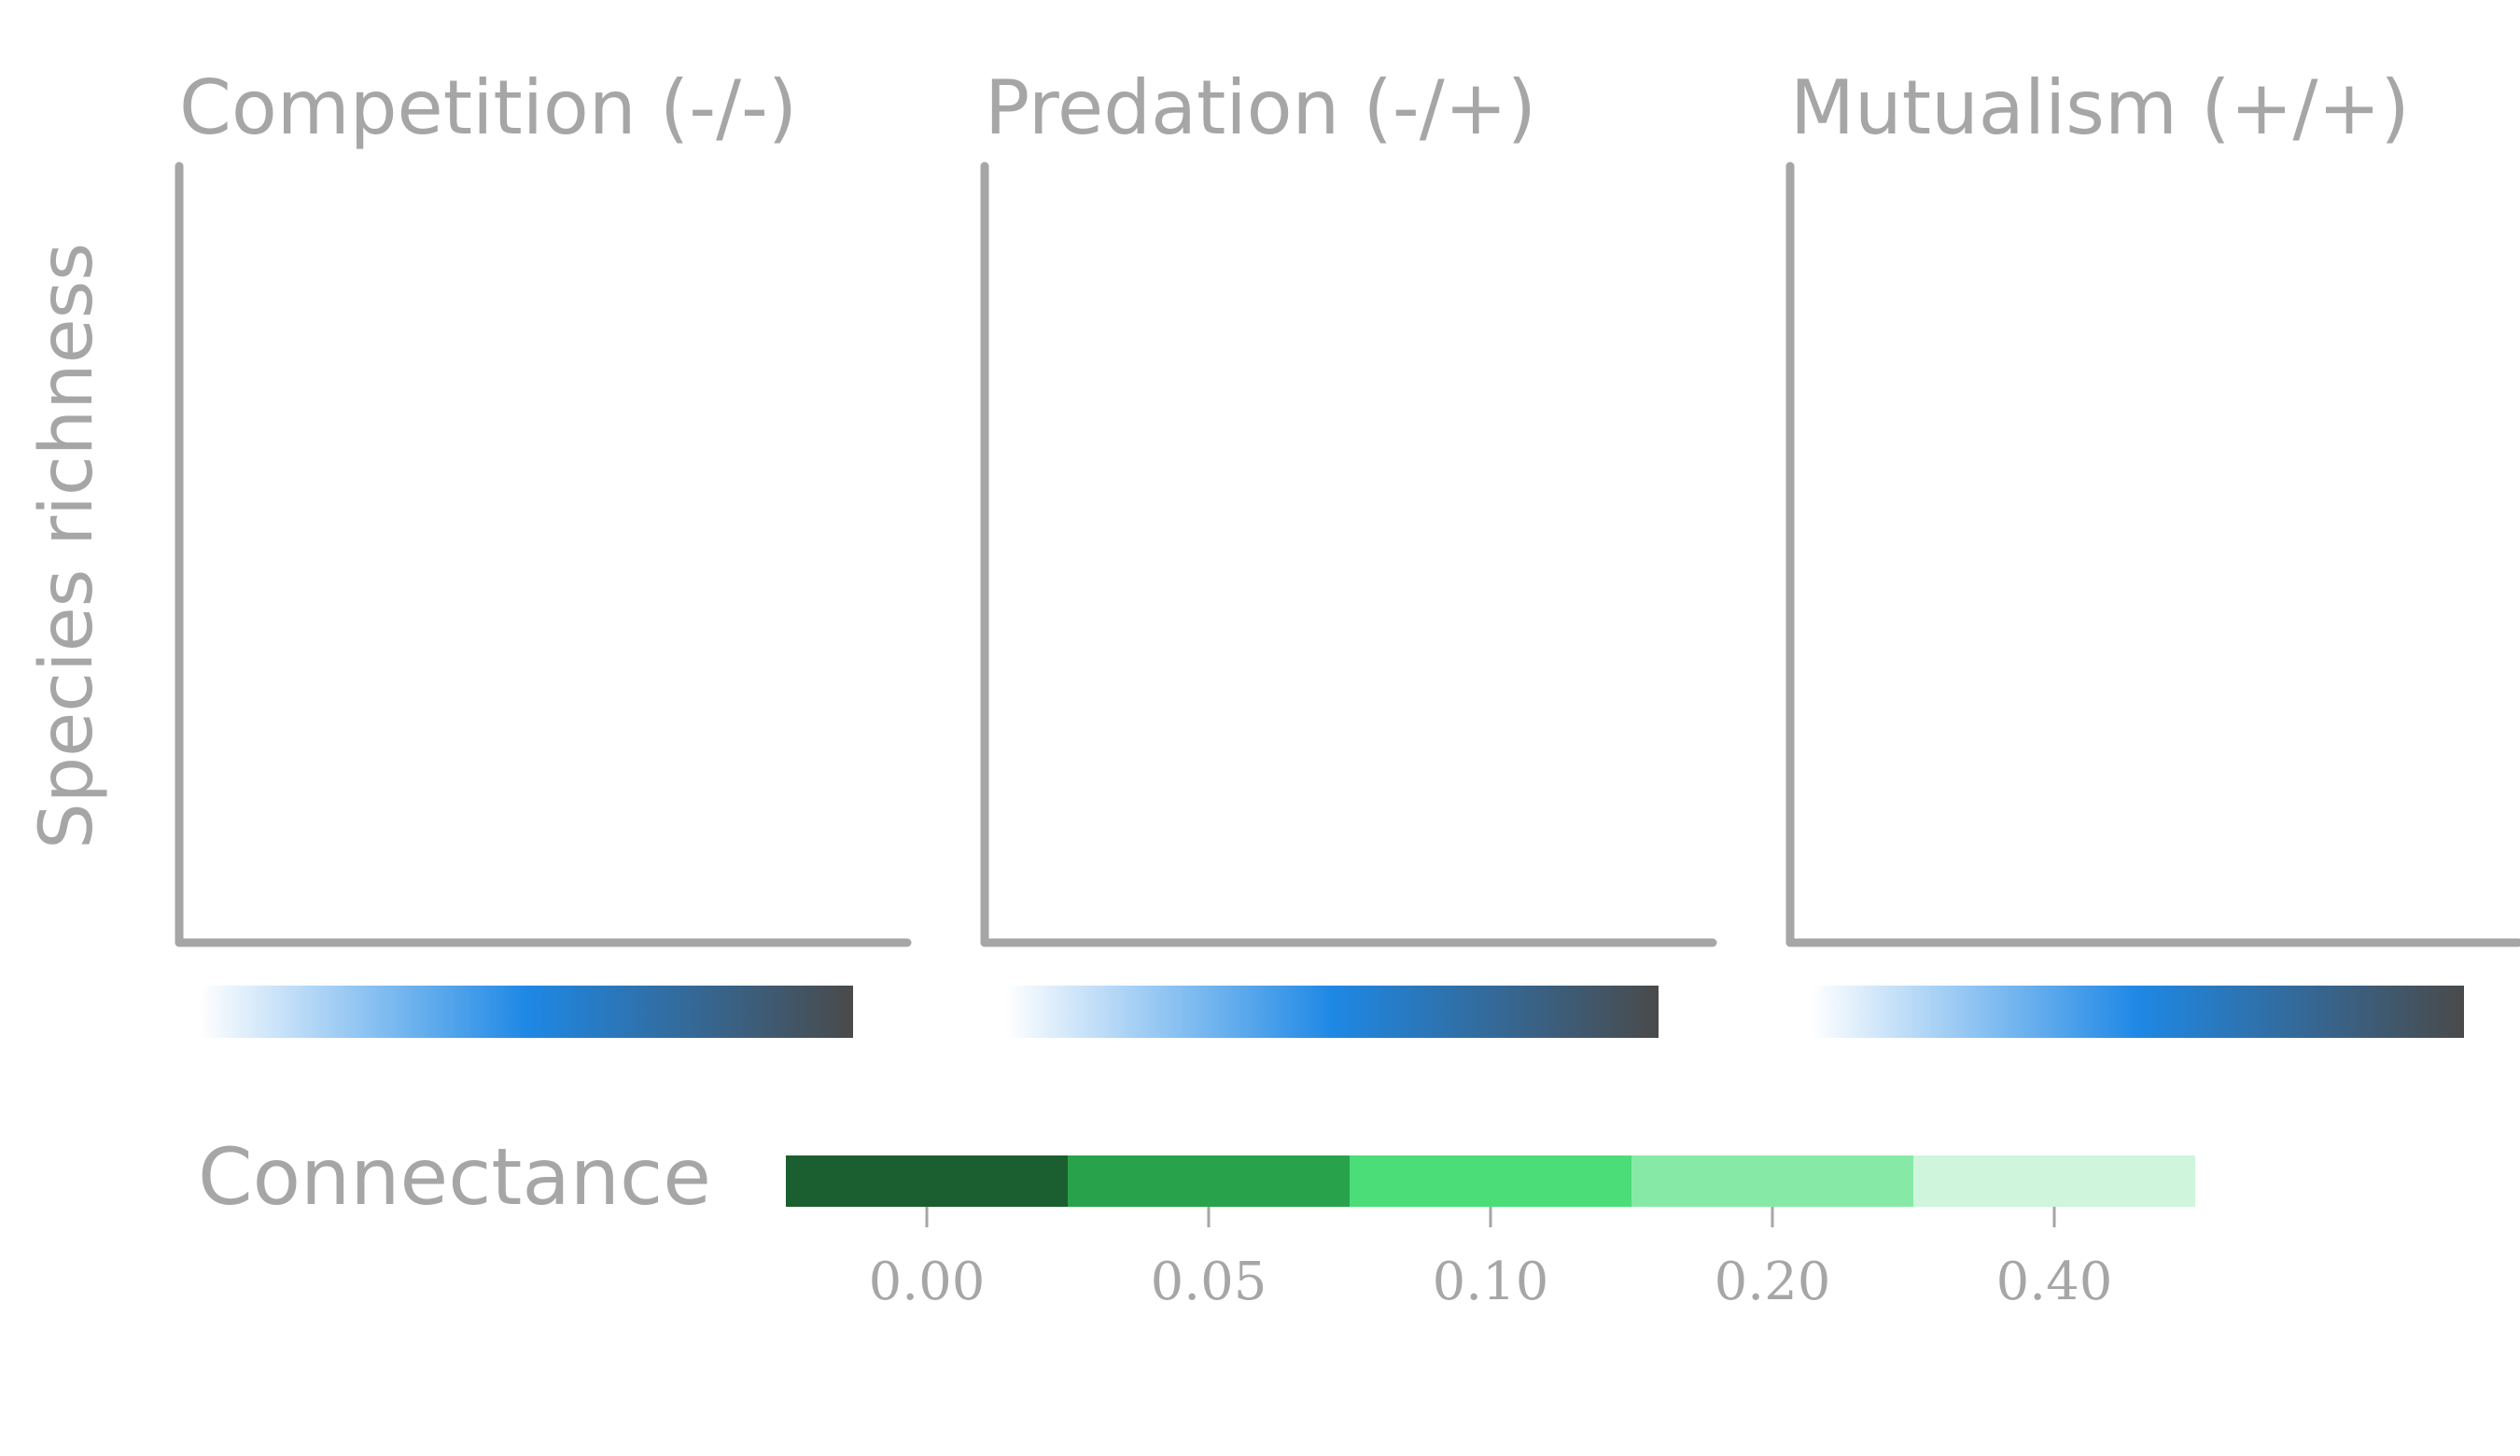  I want to click on legend-label: 0.00, so click(927, 1282).